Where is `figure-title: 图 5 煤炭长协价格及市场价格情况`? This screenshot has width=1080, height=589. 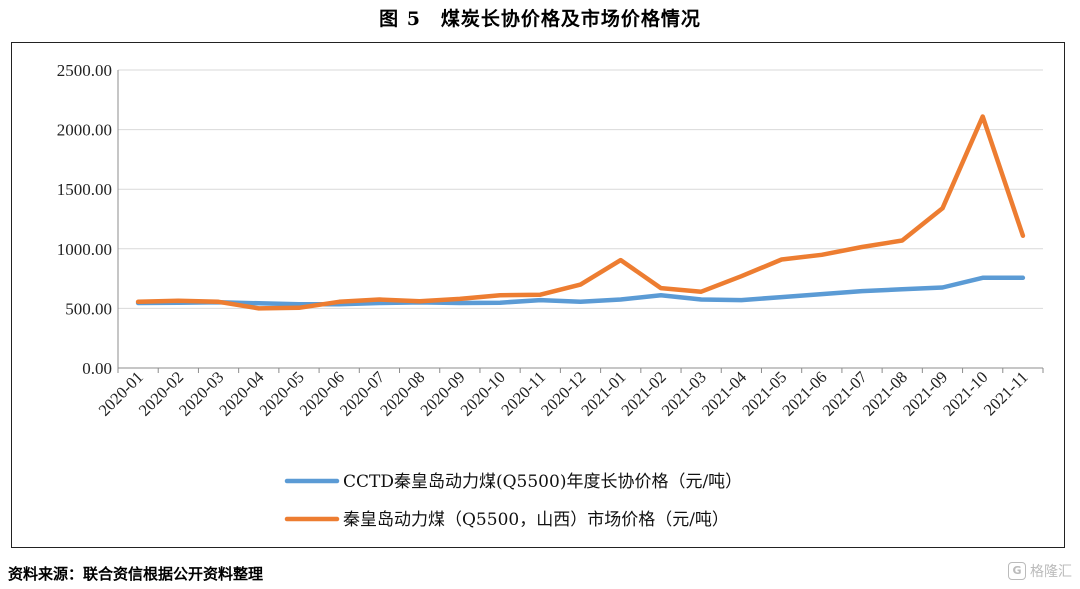
figure-title: 图 5 煤炭长协价格及市场价格情况 is located at coordinates (540, 19).